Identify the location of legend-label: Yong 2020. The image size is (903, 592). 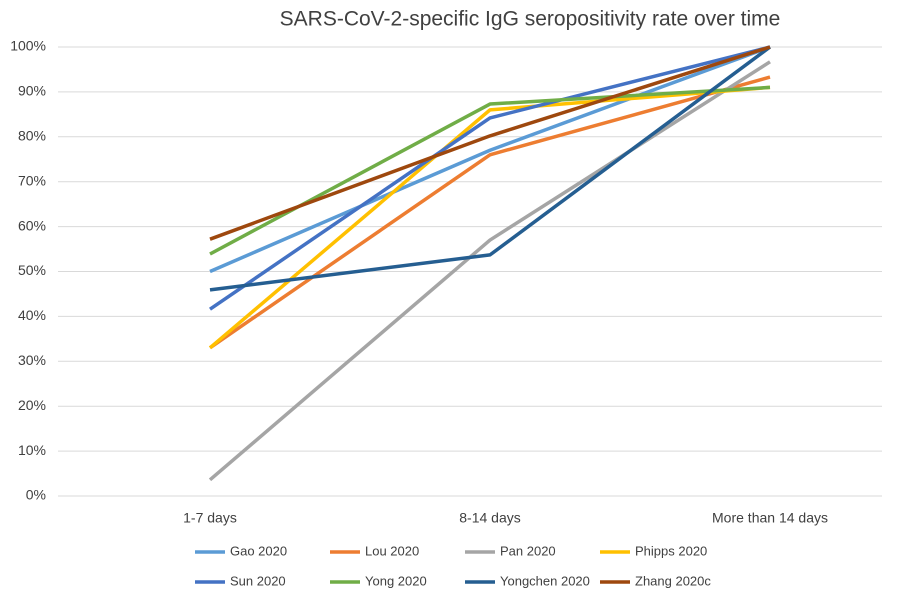
(396, 580).